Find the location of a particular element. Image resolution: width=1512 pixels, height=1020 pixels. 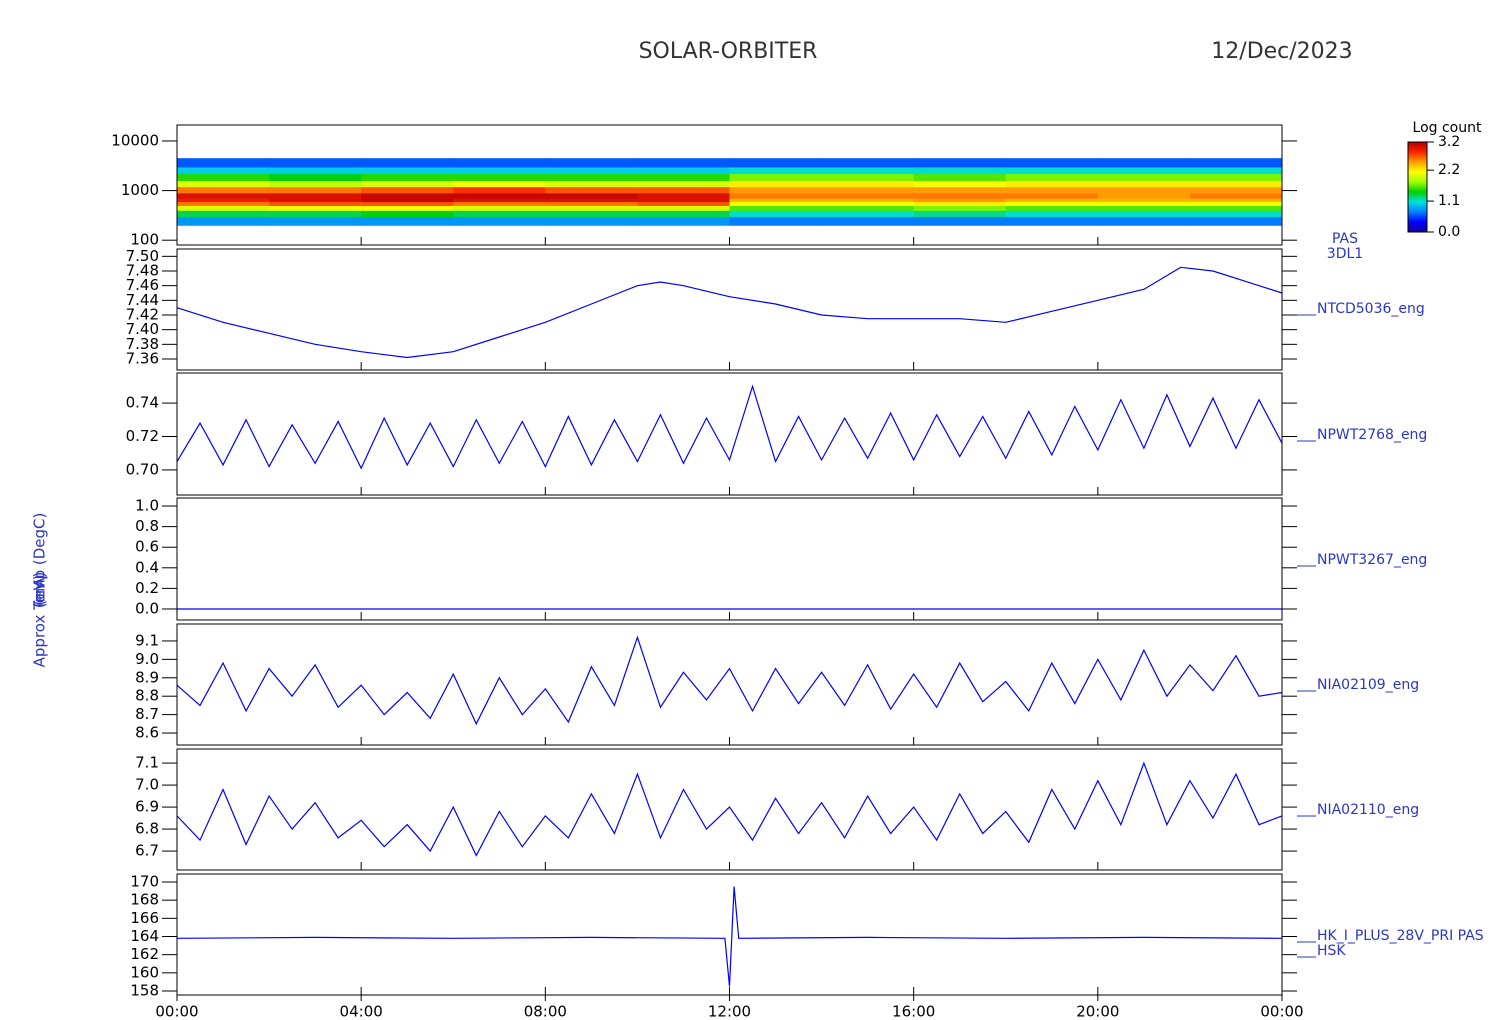

y-tick-label: 6.7 is located at coordinates (147, 851).